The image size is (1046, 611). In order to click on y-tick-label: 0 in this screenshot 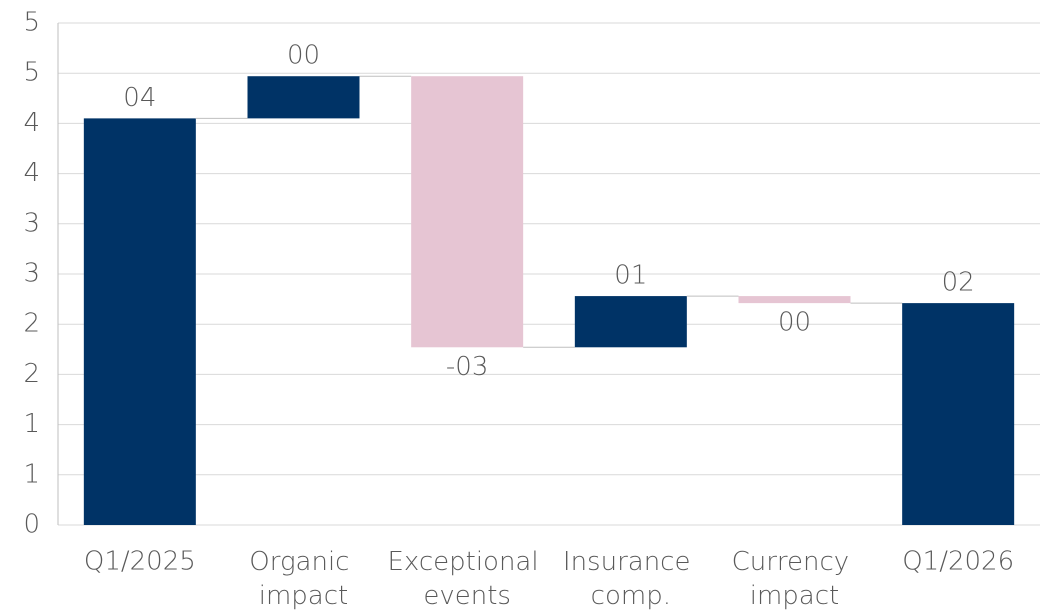, I will do `click(31, 525)`.